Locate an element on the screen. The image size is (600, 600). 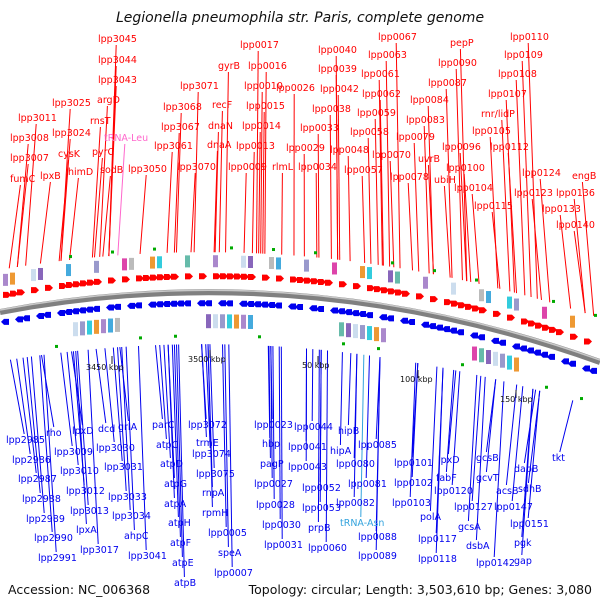
gene-label: lpp0053 is located at coordinates (321, 508).